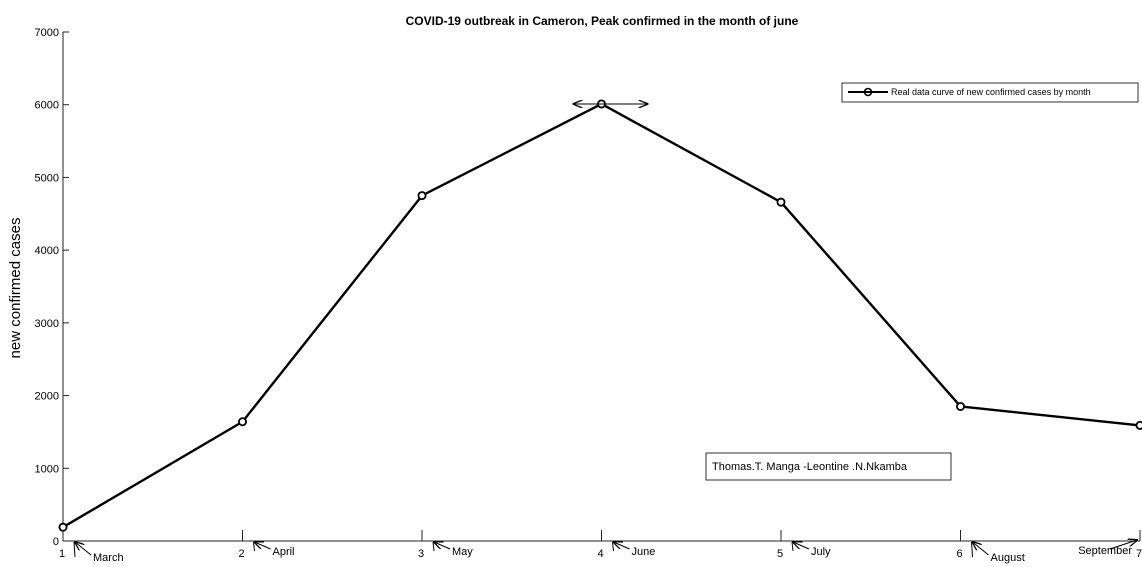 Image resolution: width=1142 pixels, height=567 pixels. Describe the element at coordinates (810, 467) in the screenshot. I see `author-text: Thomas.T. Manga -Leontine .N.Nkamba` at that location.